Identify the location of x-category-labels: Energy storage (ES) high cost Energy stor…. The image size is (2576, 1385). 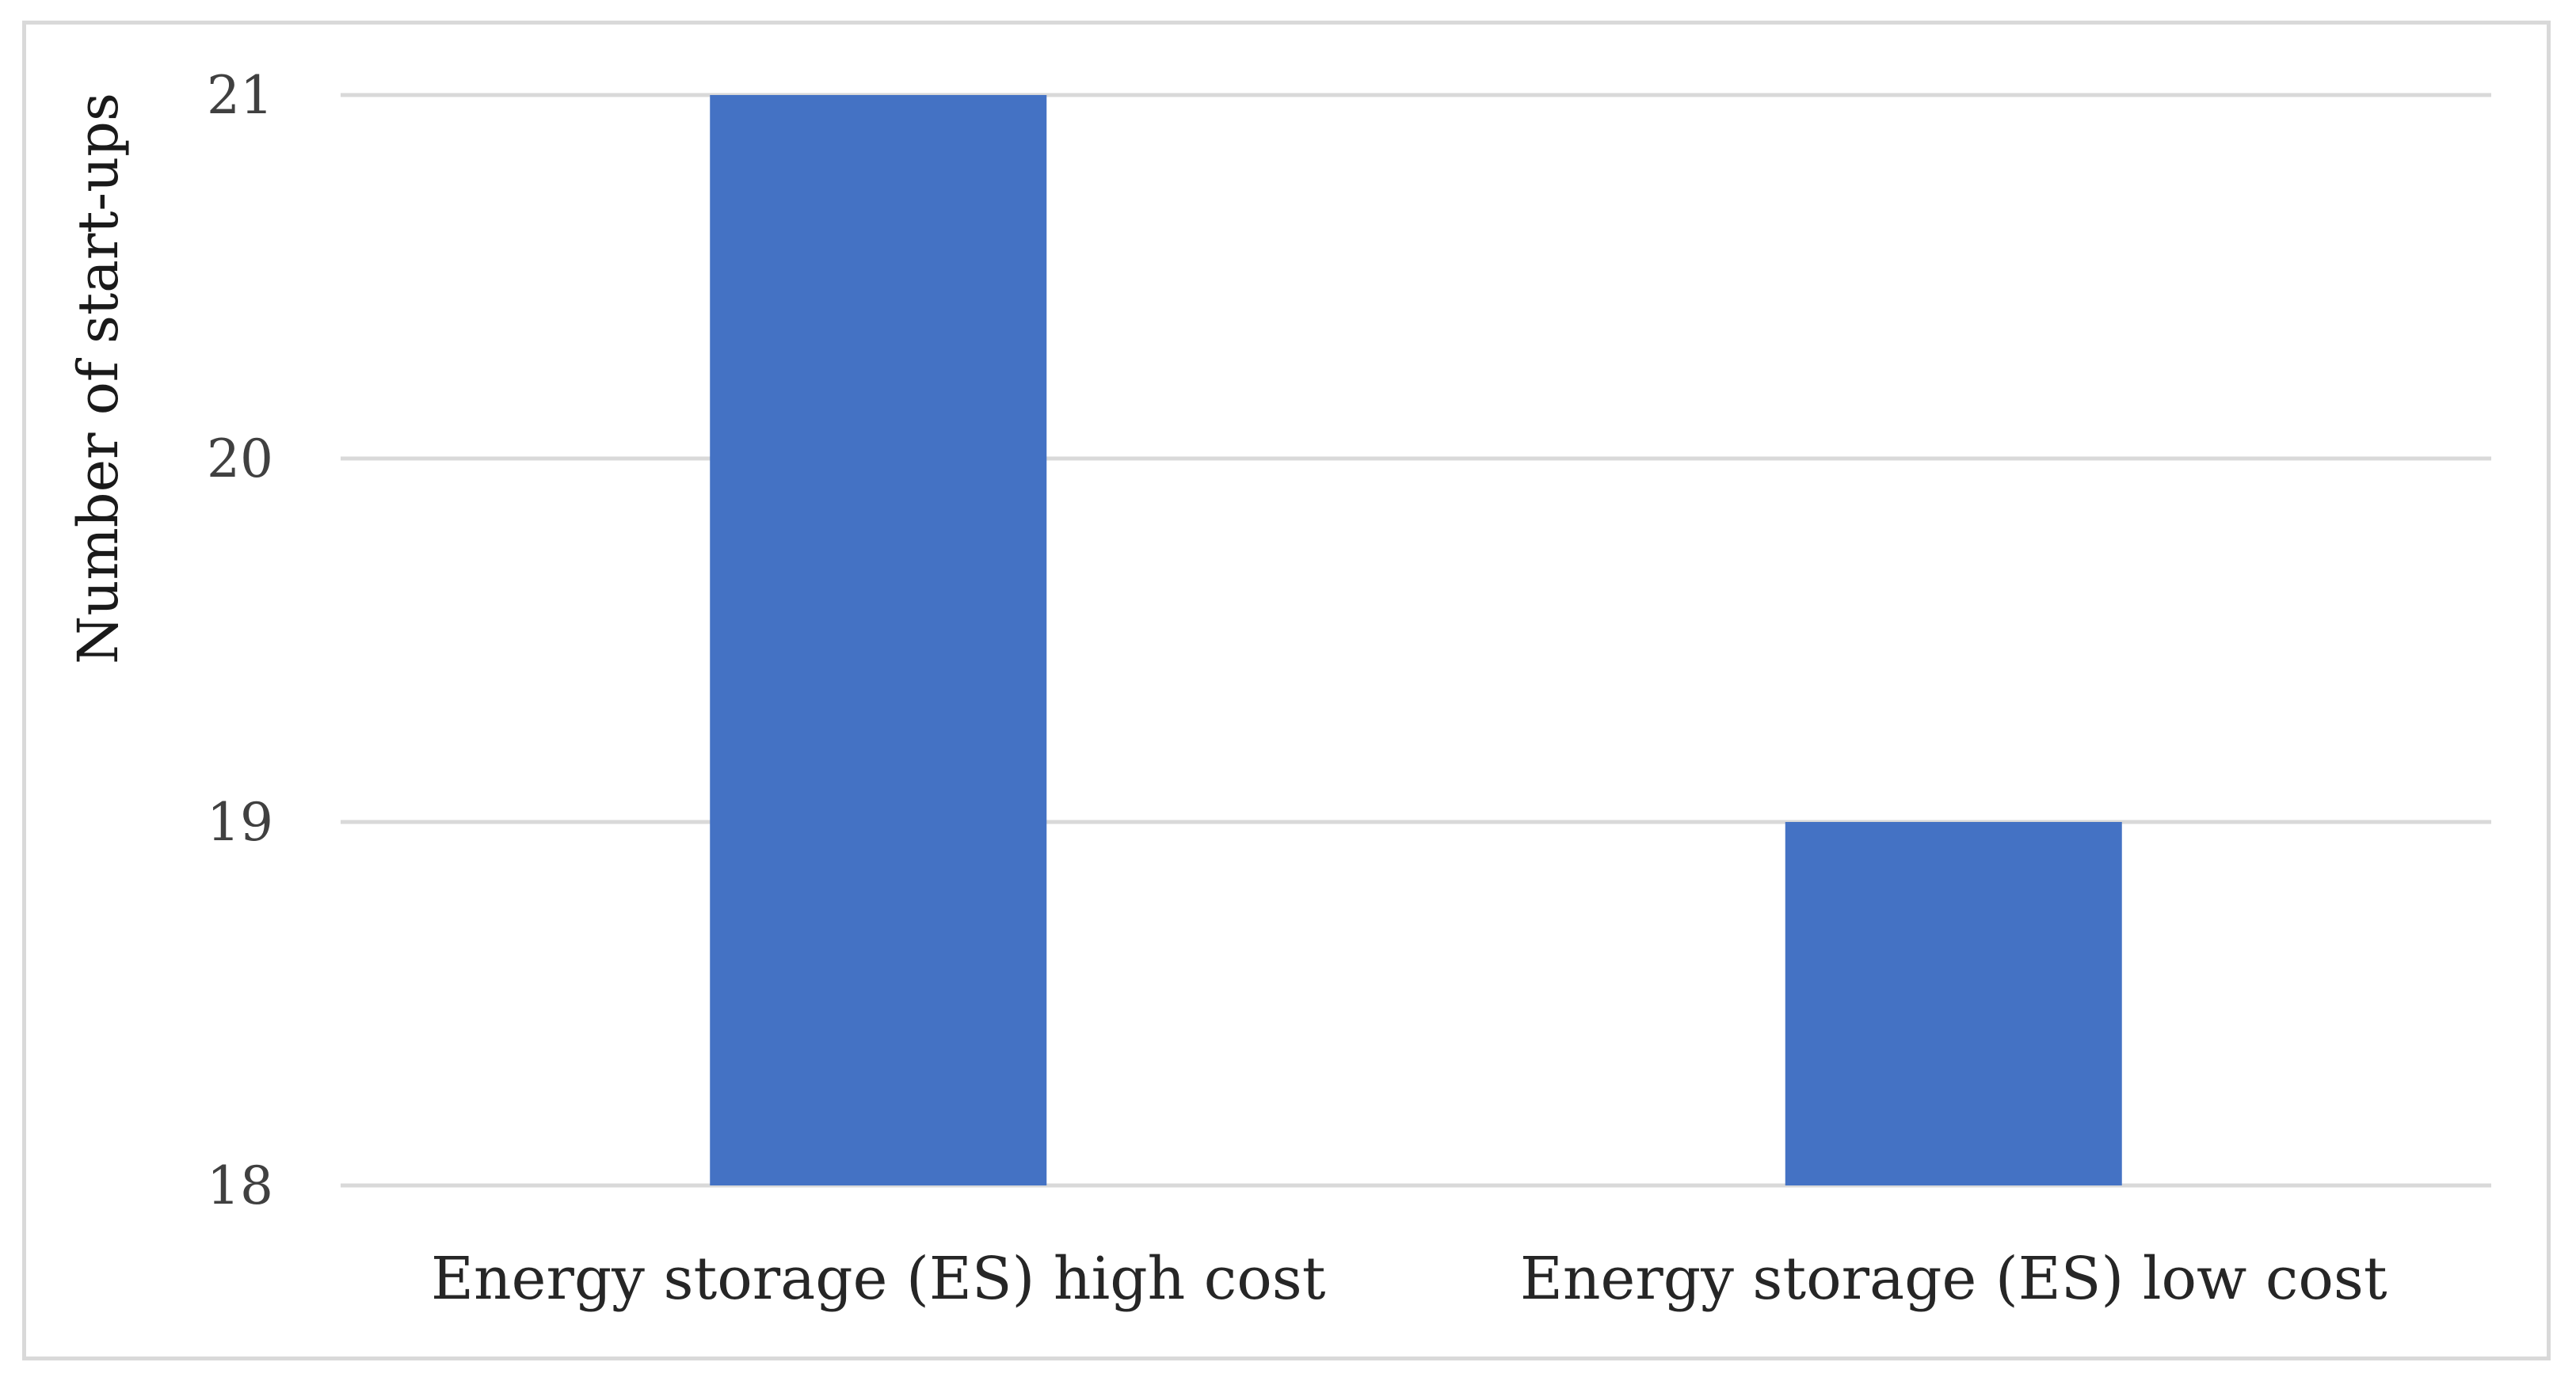
(1409, 1279).